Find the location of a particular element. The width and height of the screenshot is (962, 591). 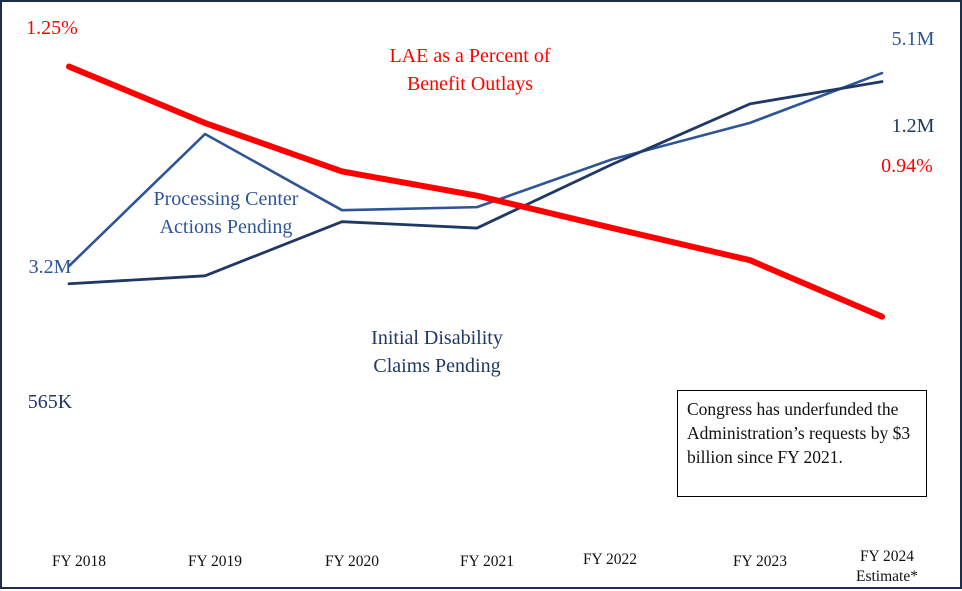

series-name-line: Actions Pending is located at coordinates (226, 227).